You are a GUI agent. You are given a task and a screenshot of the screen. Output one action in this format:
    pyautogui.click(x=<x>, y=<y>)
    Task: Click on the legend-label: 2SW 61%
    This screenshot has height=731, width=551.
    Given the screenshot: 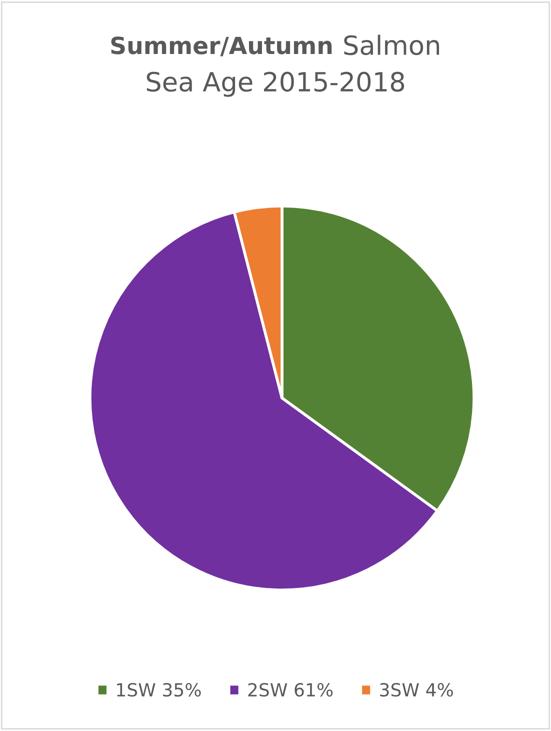 What is the action you would take?
    pyautogui.click(x=290, y=689)
    